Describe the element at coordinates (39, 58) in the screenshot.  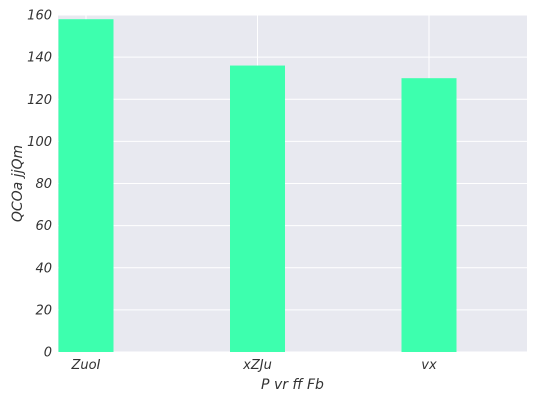
I see `y-tick-label: 140` at that location.